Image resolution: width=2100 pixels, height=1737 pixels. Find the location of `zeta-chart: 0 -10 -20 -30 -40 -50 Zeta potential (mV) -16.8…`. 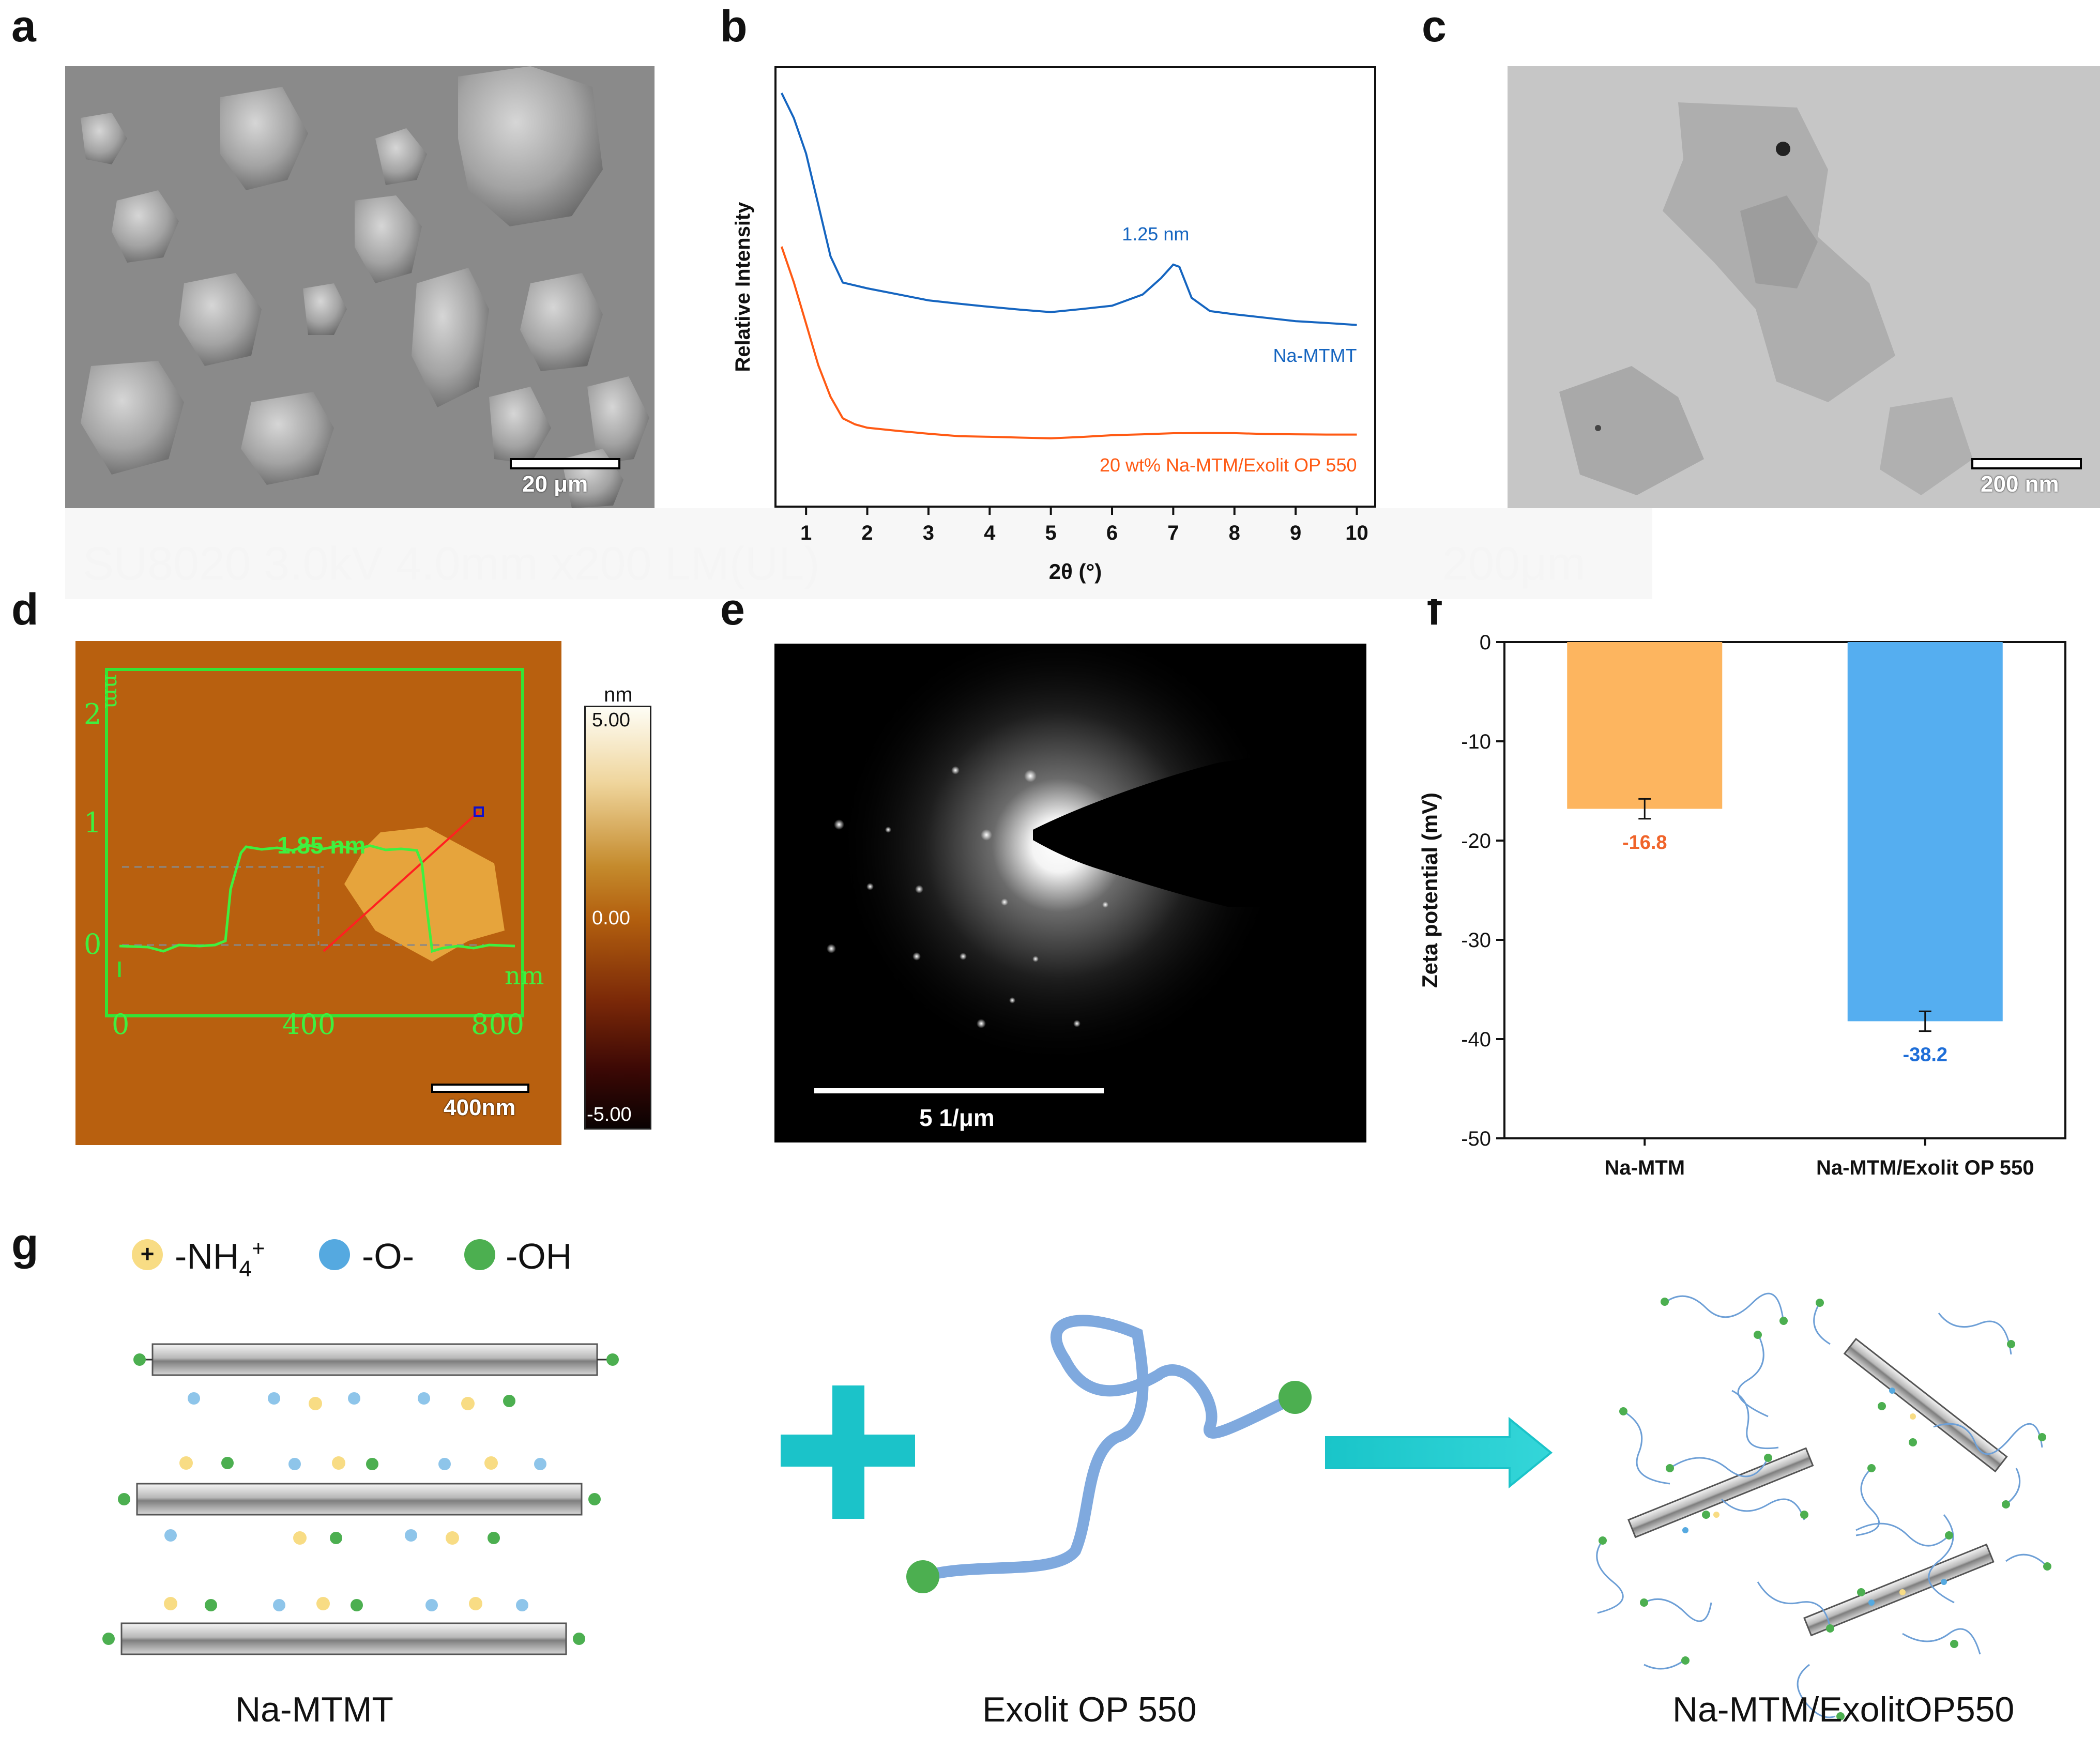

zeta-chart: 0 -10 -20 -30 -40 -50 Zeta potential (mV) -16.8… is located at coordinates (1742, 905).